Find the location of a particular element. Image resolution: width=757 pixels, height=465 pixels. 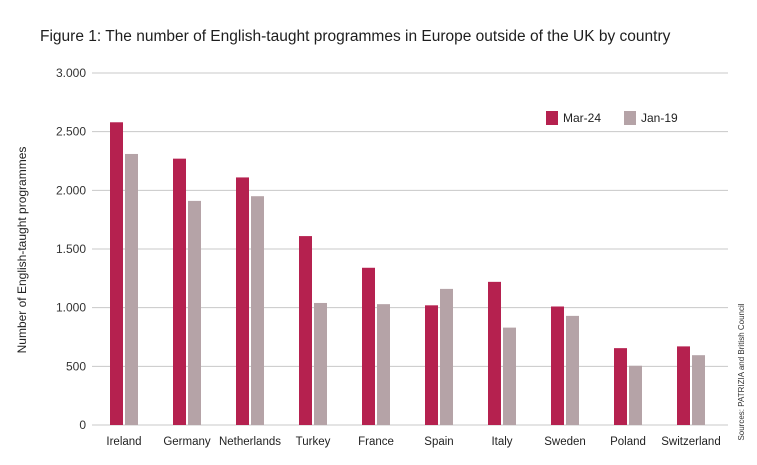

y-tick-label: 1.000 is located at coordinates (71, 308).